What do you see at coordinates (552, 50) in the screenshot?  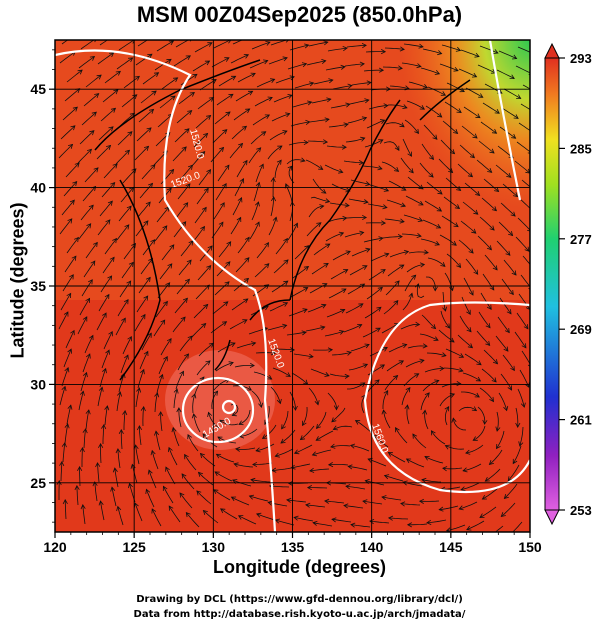 I see `colorbar-top-arrow` at bounding box center [552, 50].